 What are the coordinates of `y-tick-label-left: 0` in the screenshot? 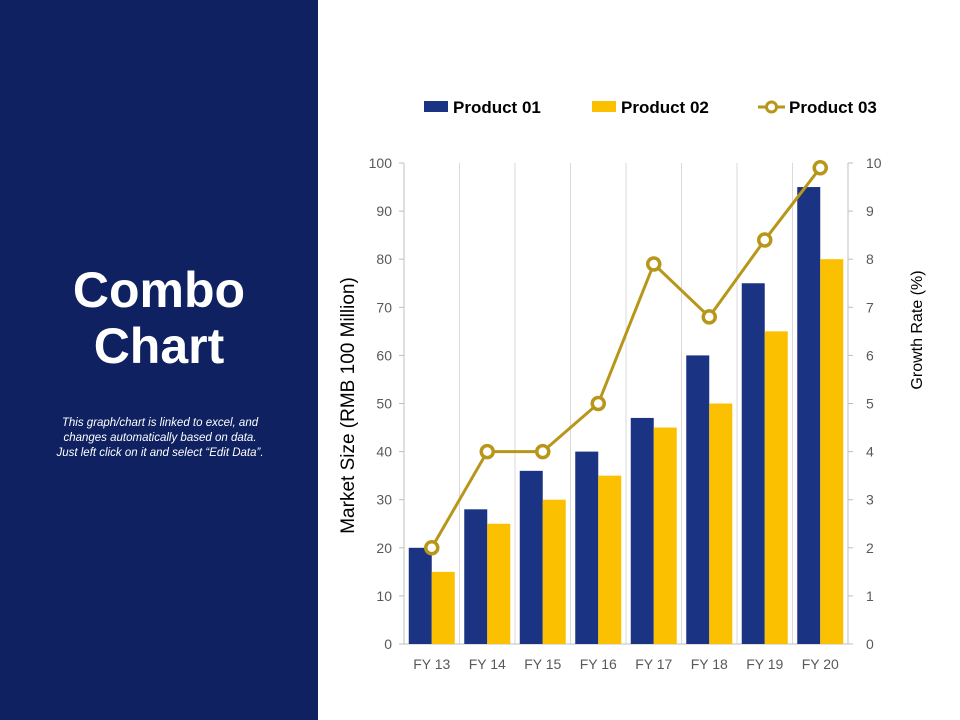 It's located at (388, 644).